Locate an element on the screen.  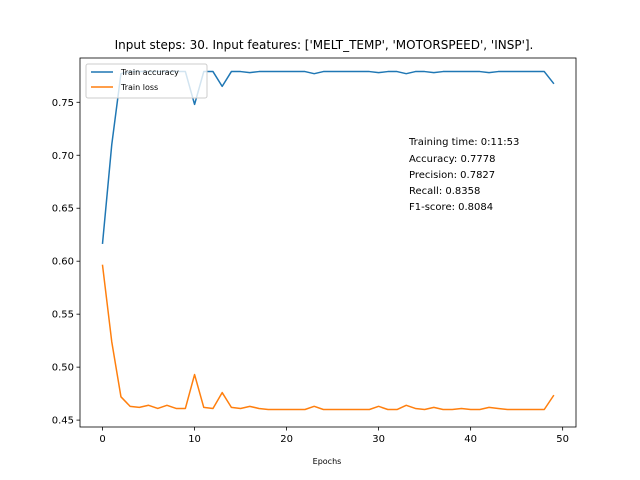
annotation-training-time: Training time: 0:11:53 is located at coordinates (463, 142).